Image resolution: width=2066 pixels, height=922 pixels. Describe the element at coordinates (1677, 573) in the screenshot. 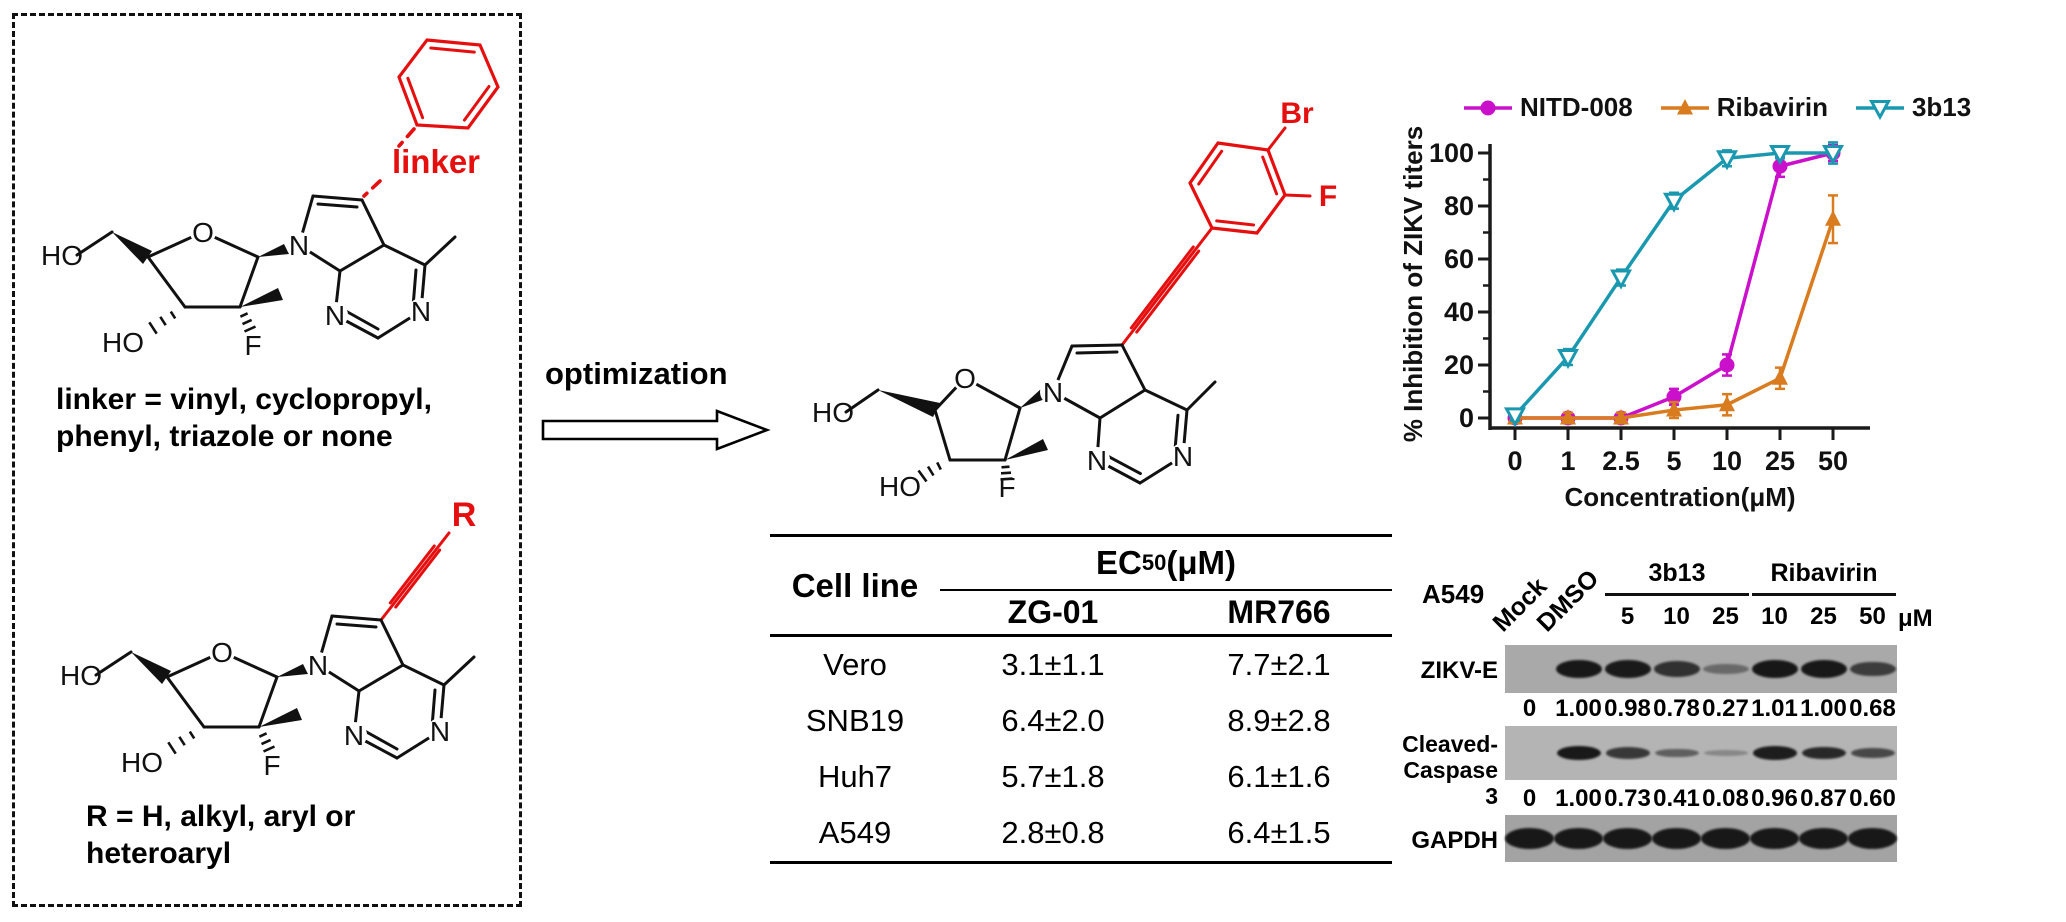

I see `blot-group-3b13: 3b13` at that location.